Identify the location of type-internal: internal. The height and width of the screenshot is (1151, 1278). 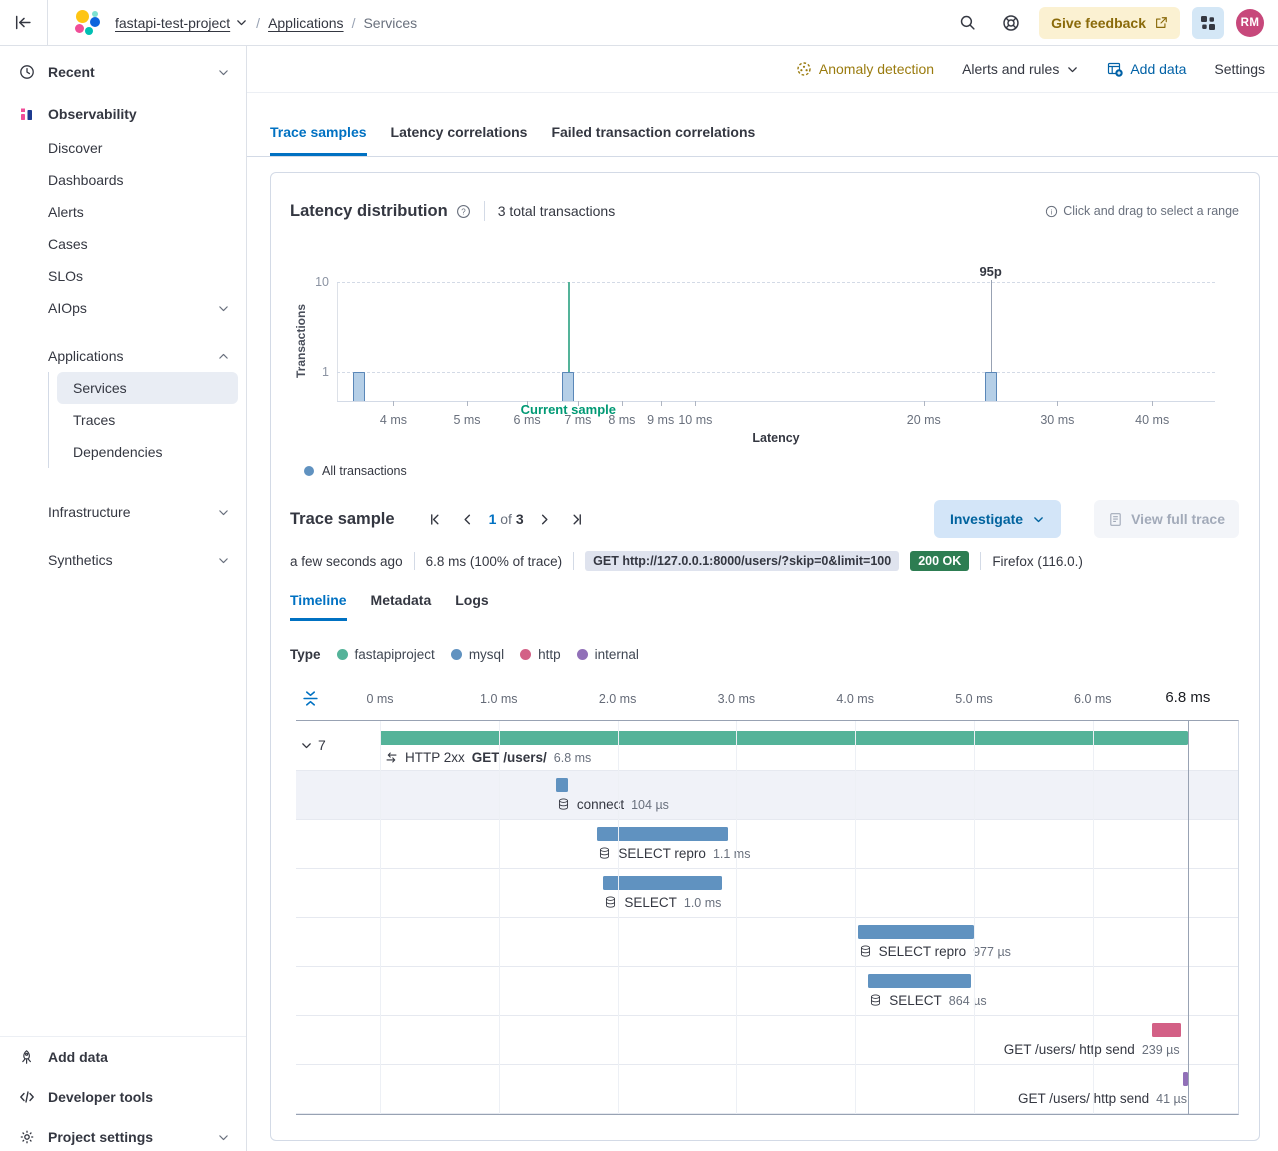
(607, 654).